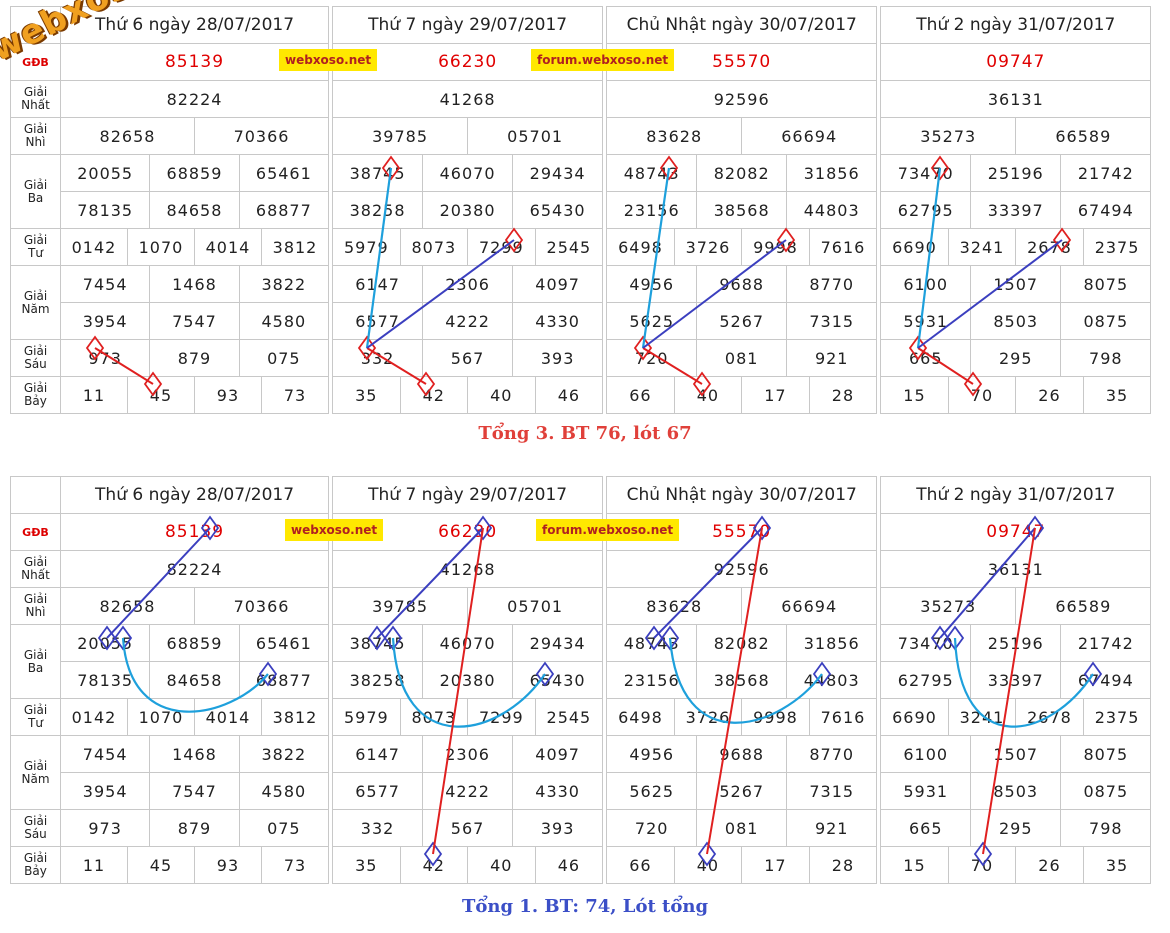  I want to click on sixth-prize: 075, so click(284, 358).